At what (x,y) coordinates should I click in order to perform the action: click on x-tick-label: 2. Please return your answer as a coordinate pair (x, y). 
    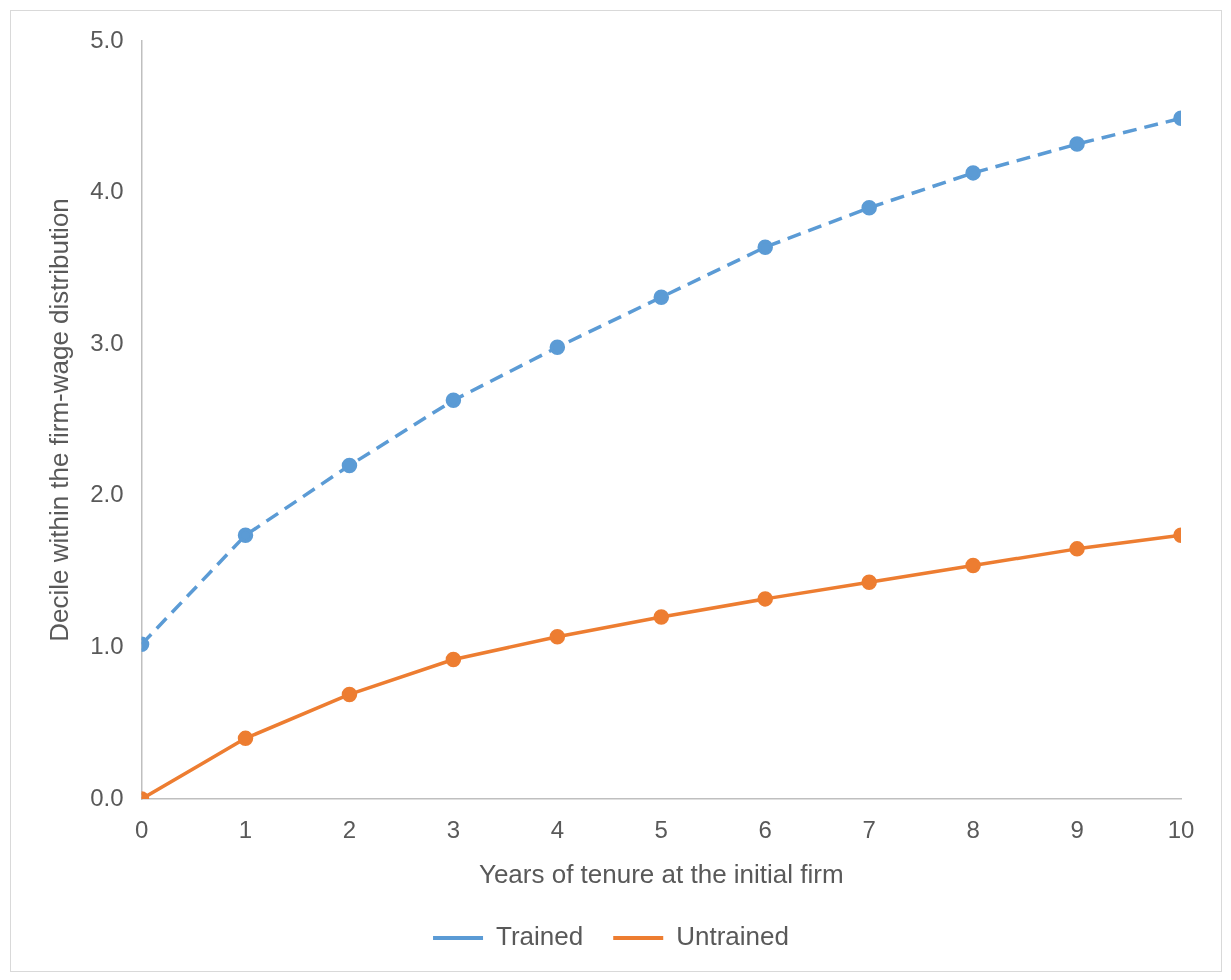
    Looking at the image, I should click on (349, 830).